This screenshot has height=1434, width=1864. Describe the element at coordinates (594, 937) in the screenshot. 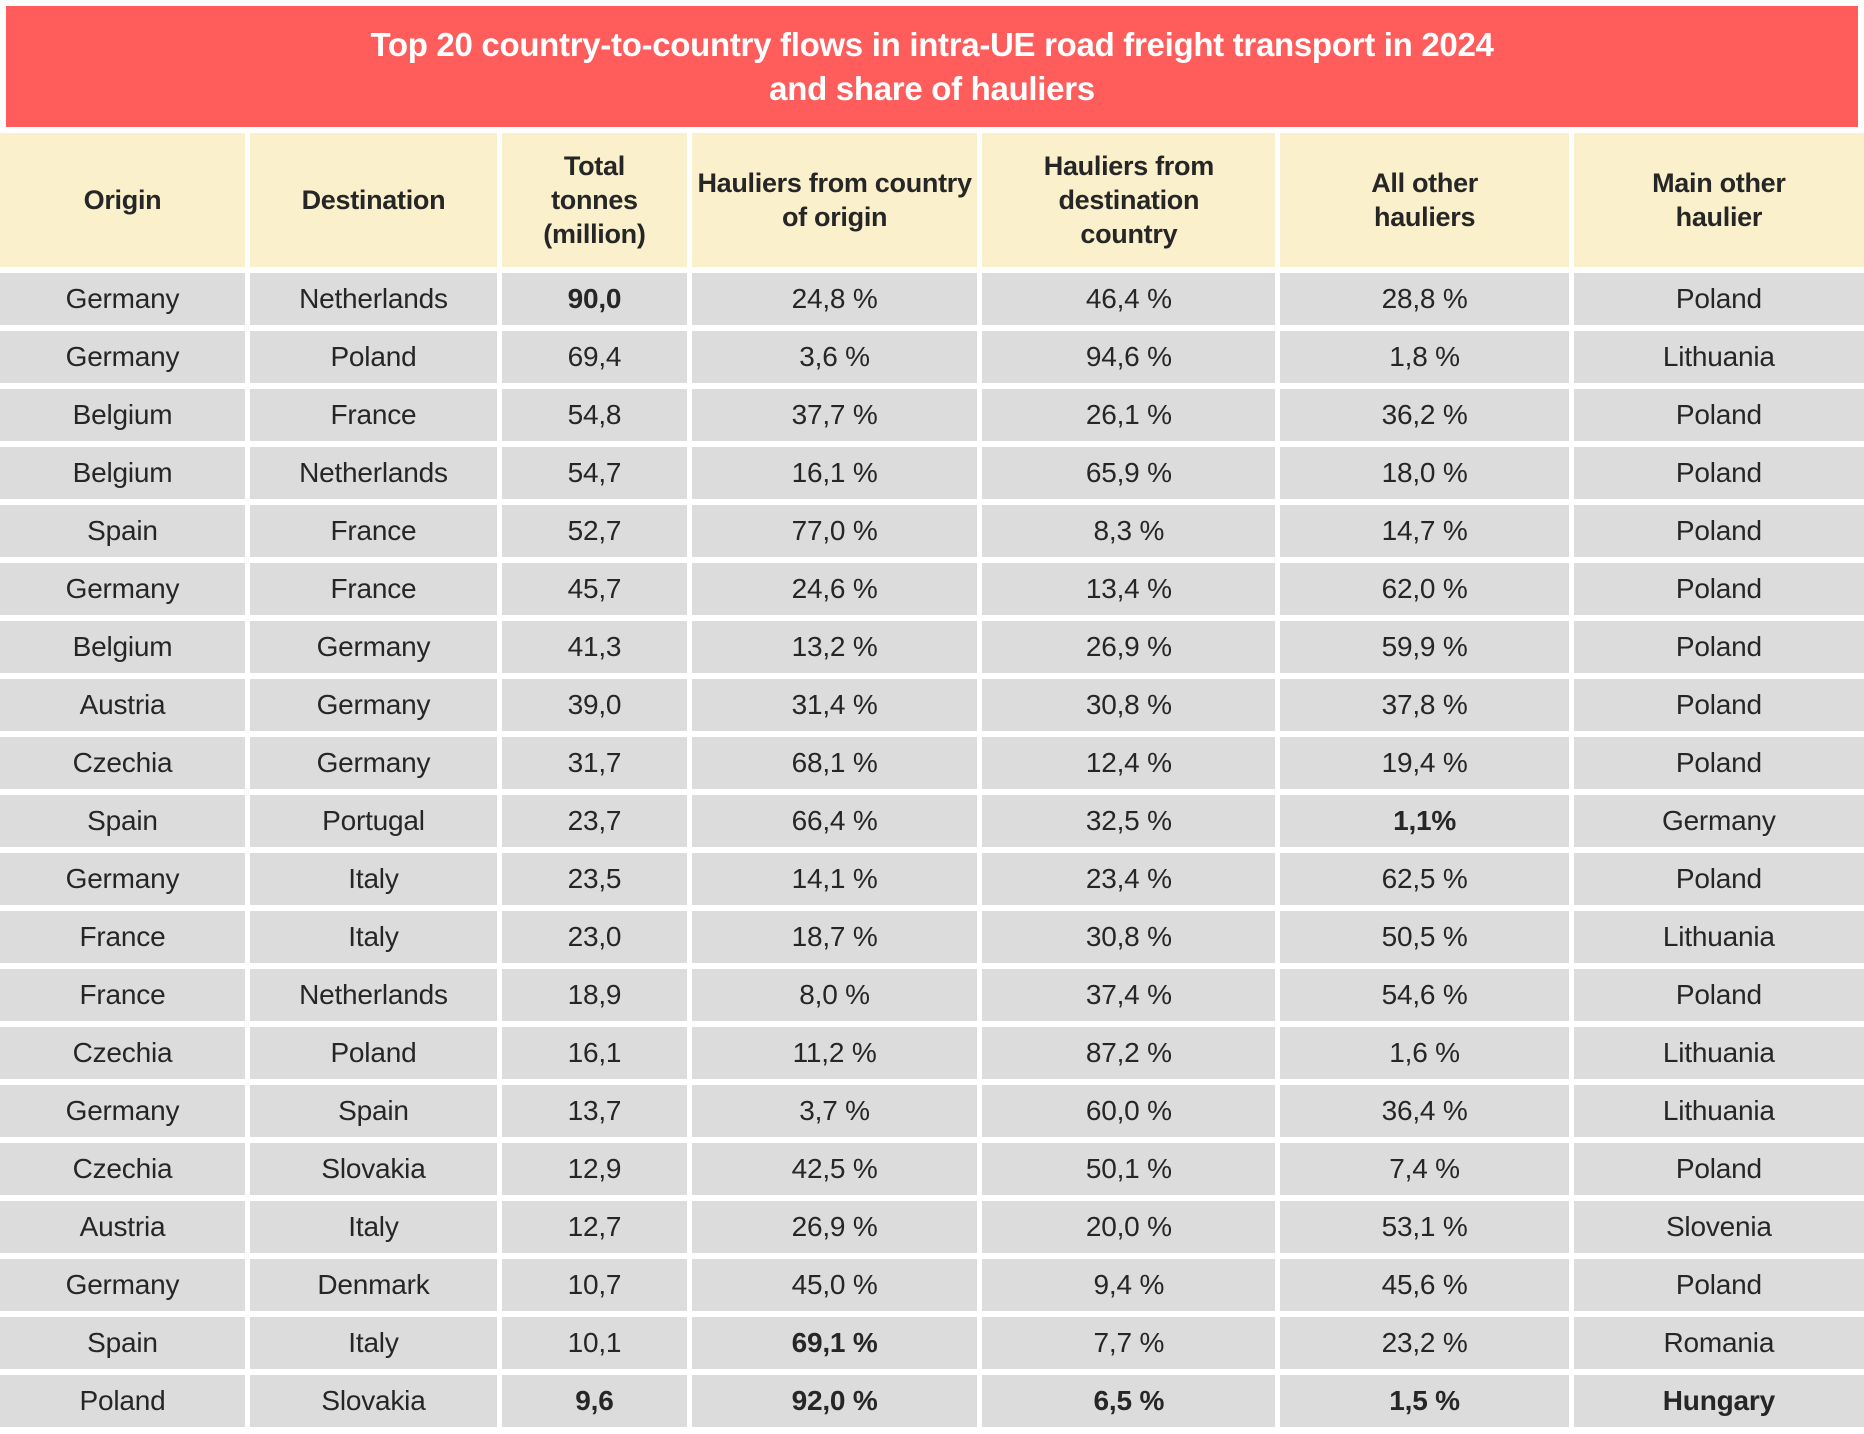

I see `cell-tonnes: 23,0` at that location.